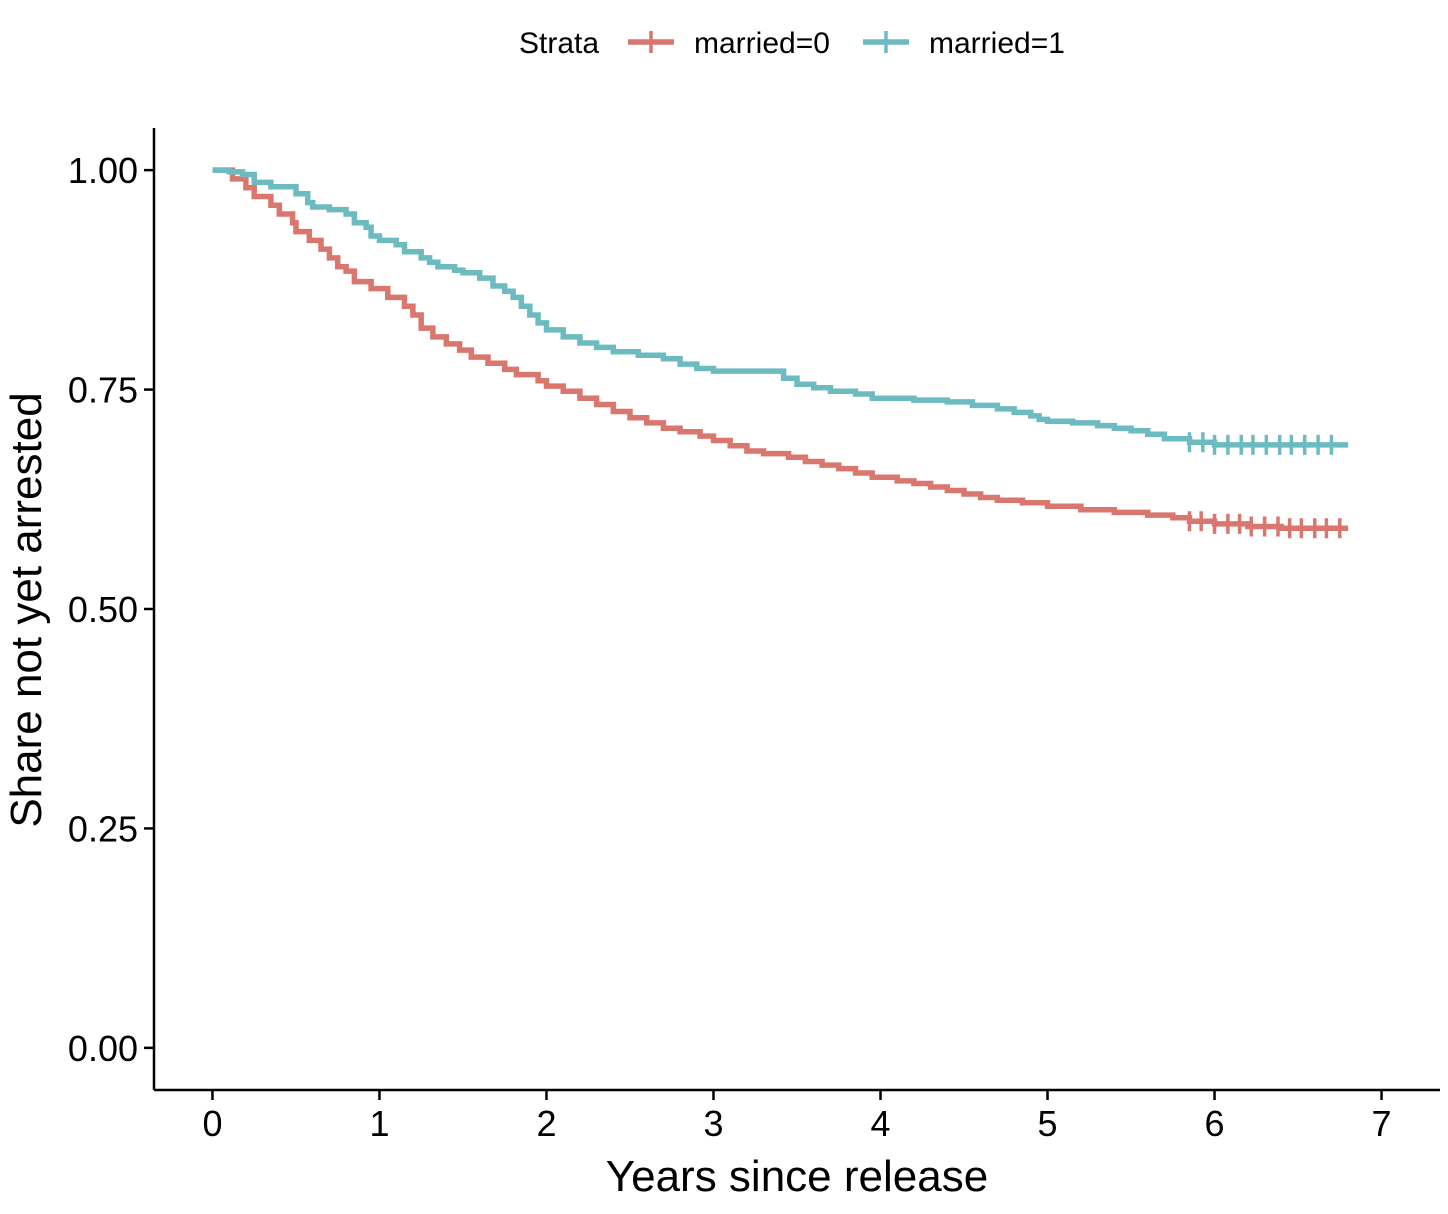 This screenshot has width=1448, height=1214. What do you see at coordinates (1048, 1123) in the screenshot?
I see `x-tick-label: 5` at bounding box center [1048, 1123].